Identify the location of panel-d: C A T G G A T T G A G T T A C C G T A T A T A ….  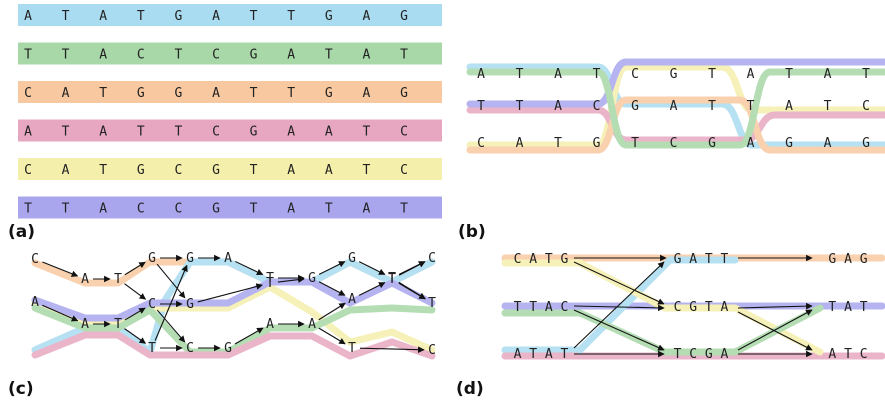
(693, 307).